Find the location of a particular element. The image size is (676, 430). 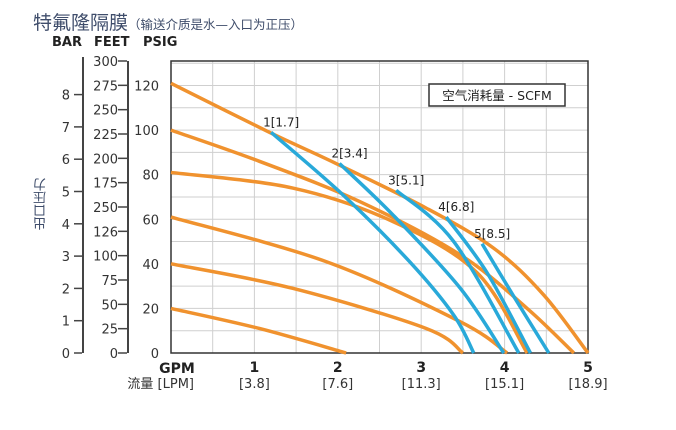

x-tick-gpm: 4 is located at coordinates (505, 368).